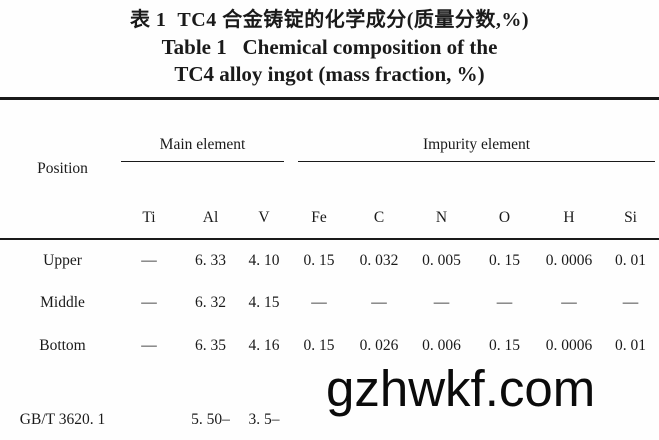 The image size is (659, 440). I want to click on table-cell: 0. 026, so click(379, 345).